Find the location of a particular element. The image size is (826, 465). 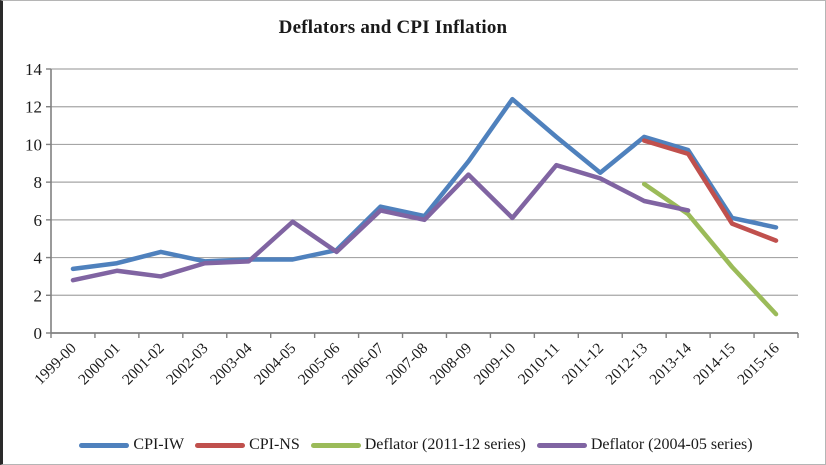

x-tick-label: 2008-09 is located at coordinates (451, 364).